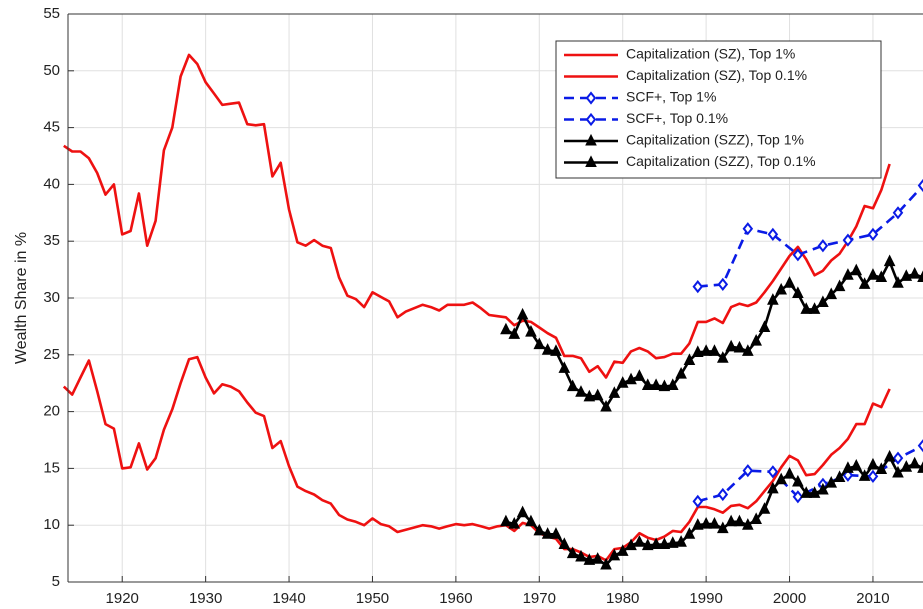 The image size is (923, 609). What do you see at coordinates (51, 297) in the screenshot?
I see `y-tick-label: 30` at bounding box center [51, 297].